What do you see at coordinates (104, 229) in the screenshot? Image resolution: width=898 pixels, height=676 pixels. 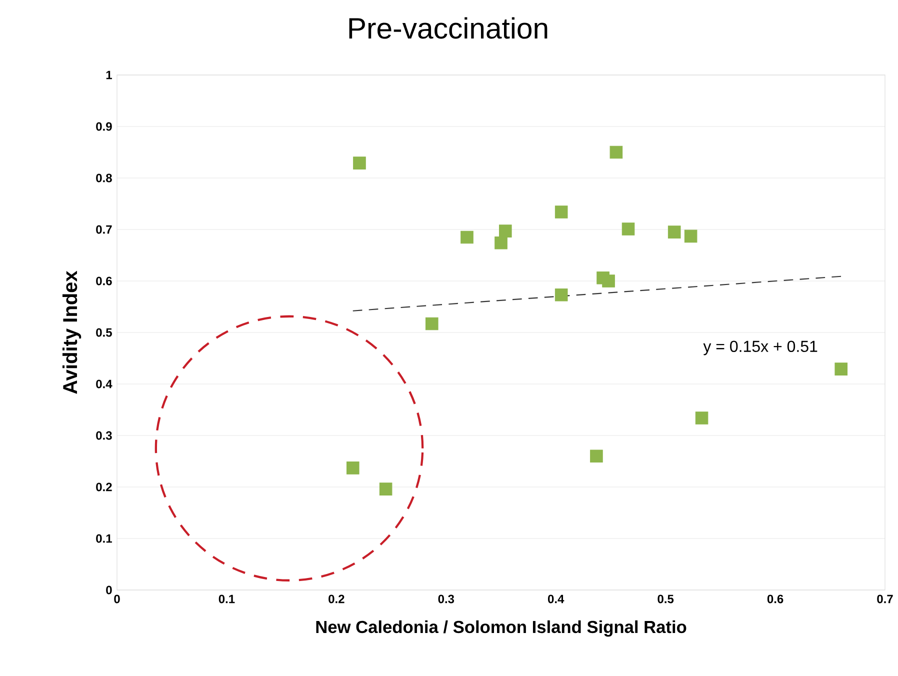 I see `y-tick-label: 0.7` at bounding box center [104, 229].